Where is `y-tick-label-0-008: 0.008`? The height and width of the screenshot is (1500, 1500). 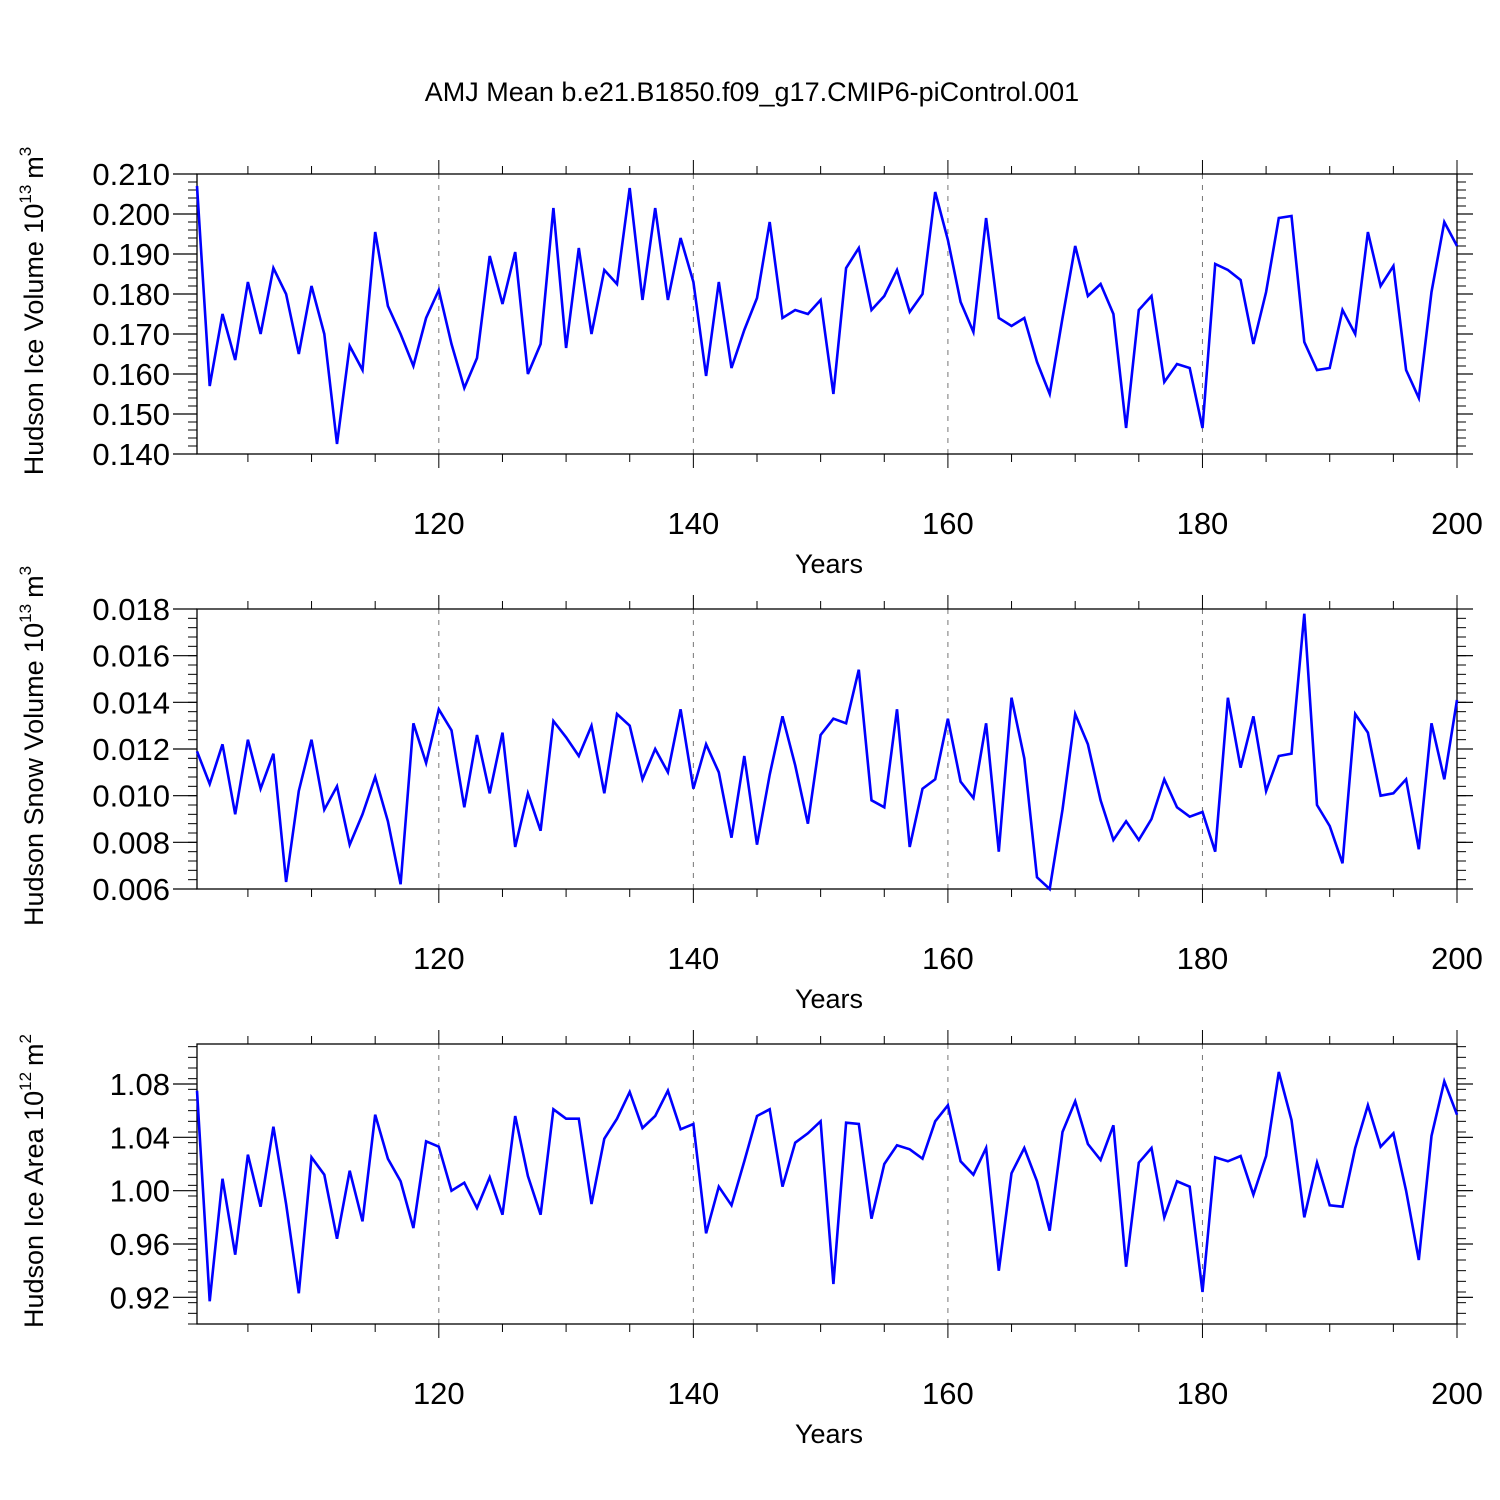 y-tick-label-0-008: 0.008 is located at coordinates (131, 842).